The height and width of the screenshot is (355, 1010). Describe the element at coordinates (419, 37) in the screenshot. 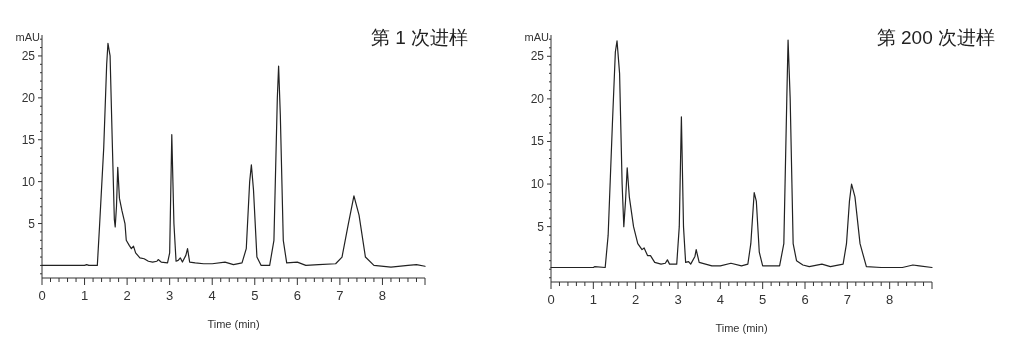

I see `chart-title: 第 1 次进样` at that location.